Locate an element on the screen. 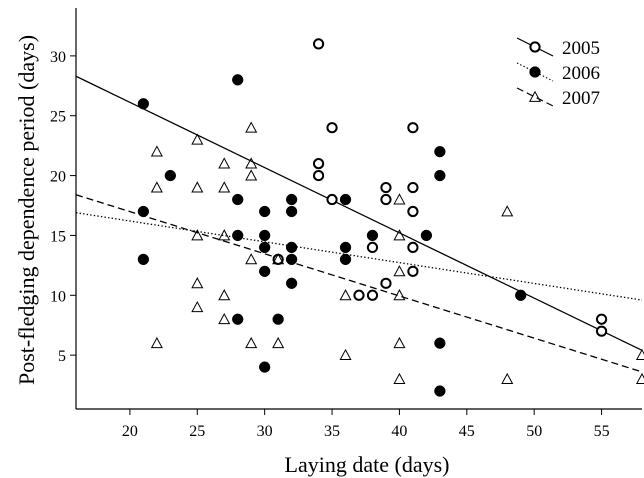 The width and height of the screenshot is (644, 478). legend-marker-2007 is located at coordinates (535, 96).